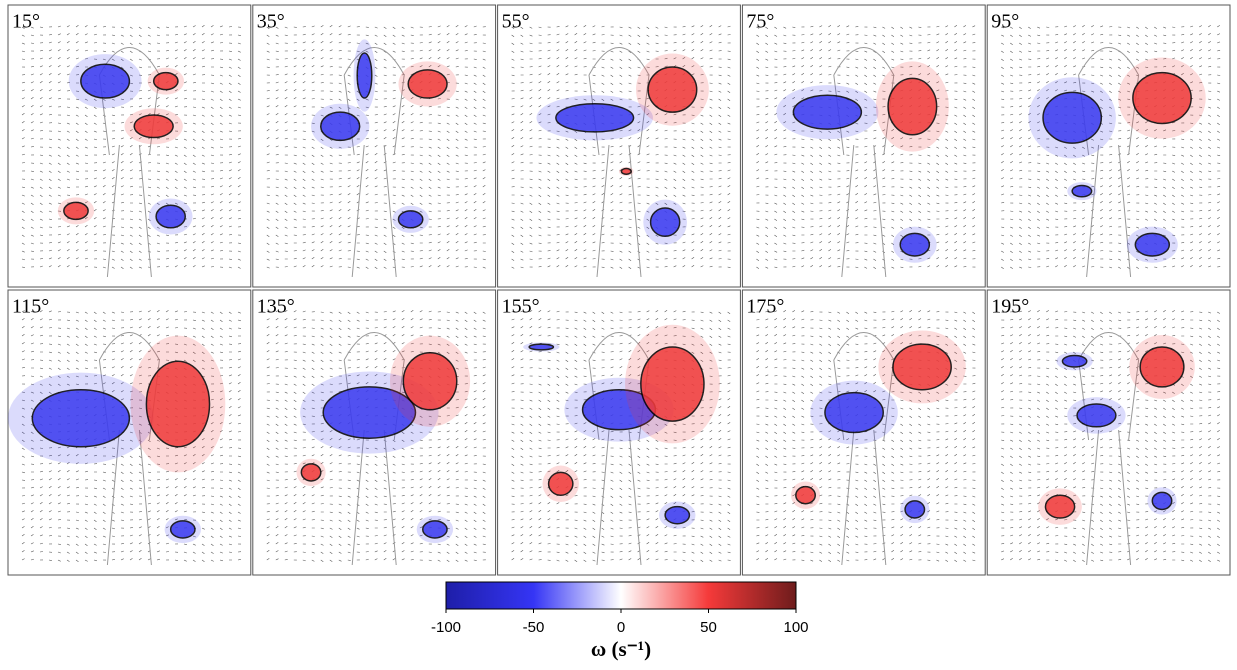  I want to click on panel: 175°, so click(863, 432).